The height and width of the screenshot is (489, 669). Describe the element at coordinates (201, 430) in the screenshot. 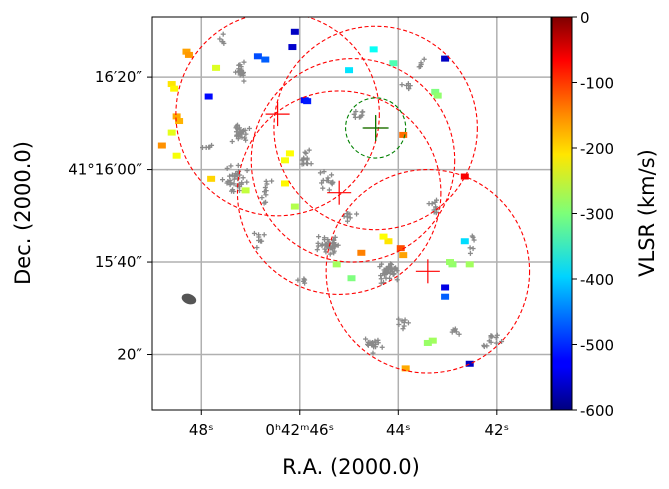

I see `x-tick-label: 48ˢ` at that location.